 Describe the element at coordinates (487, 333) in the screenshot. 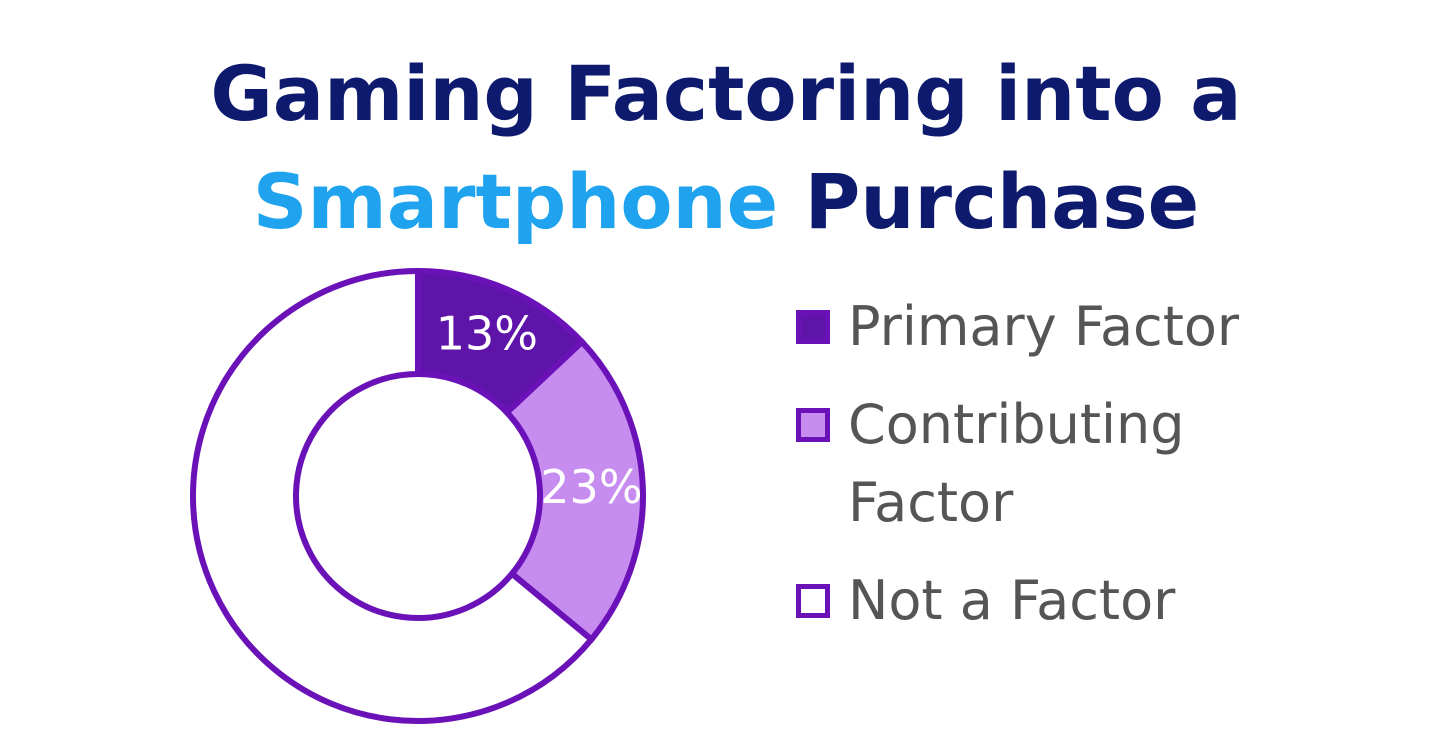

I see `data-label: 13%` at that location.